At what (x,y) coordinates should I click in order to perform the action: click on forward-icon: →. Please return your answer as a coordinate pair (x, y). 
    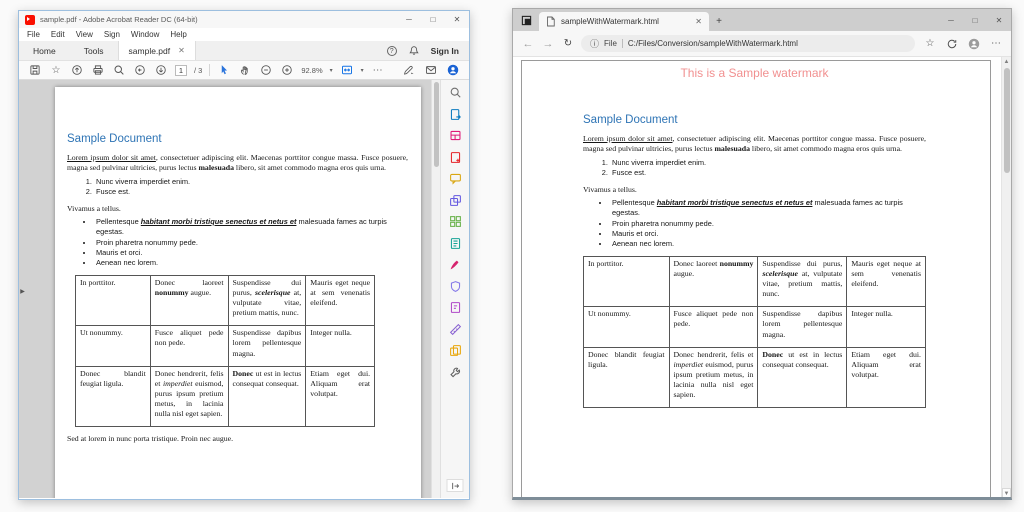
    Looking at the image, I should click on (548, 43).